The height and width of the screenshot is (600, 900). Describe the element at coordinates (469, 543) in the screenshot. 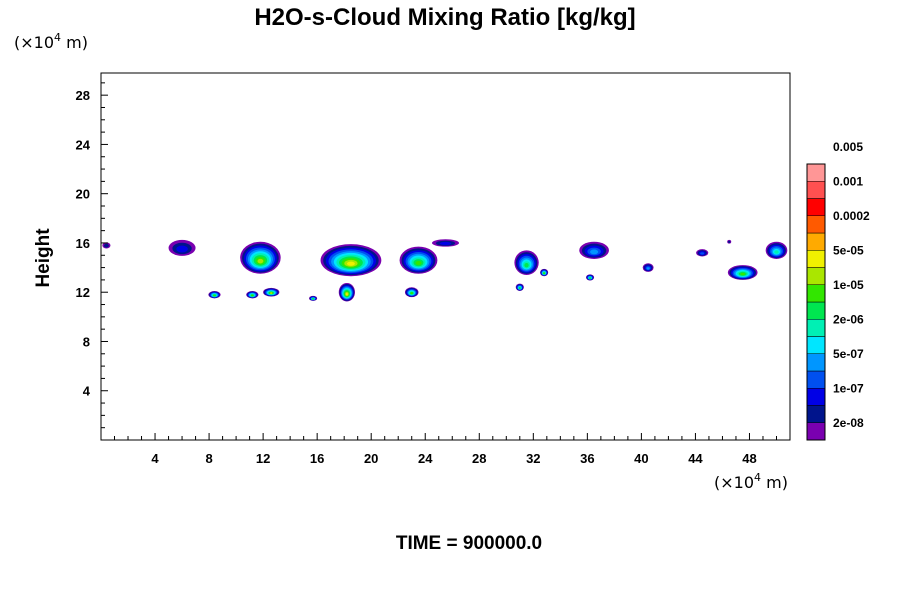

I see `time-label: TIME = 900000.0` at that location.